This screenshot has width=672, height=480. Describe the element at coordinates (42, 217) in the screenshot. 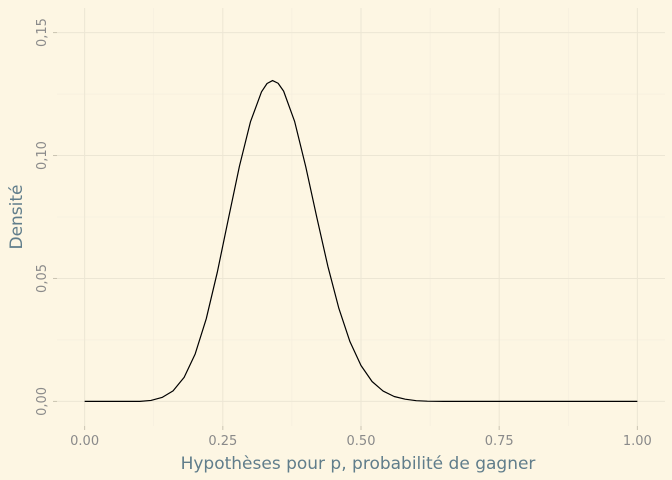

I see `y-tick-labels: 0,00 0,05 0,10 0,15` at that location.